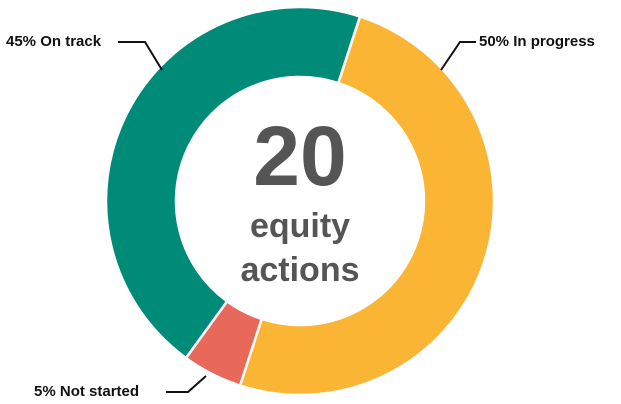 The image size is (621, 404). What do you see at coordinates (300, 226) in the screenshot?
I see `center-line: equity` at bounding box center [300, 226].